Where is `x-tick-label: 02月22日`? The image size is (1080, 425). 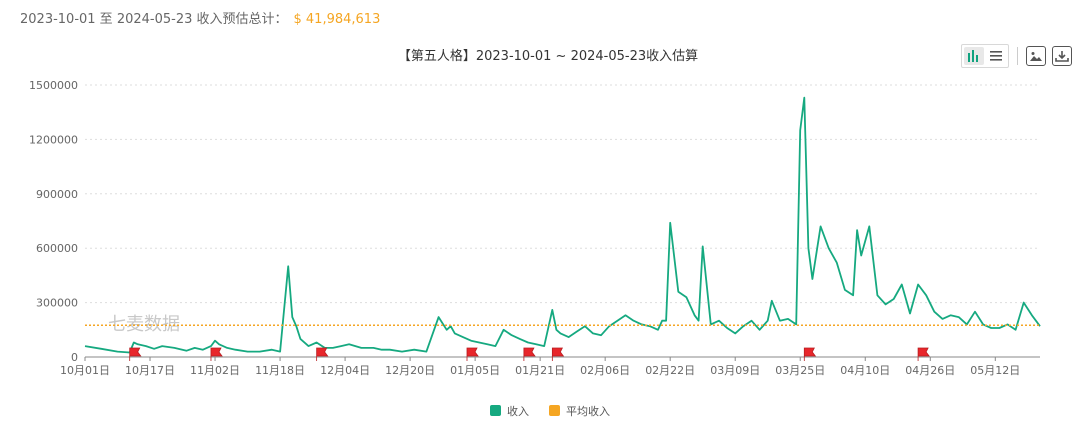 x-tick-label: 02月22日 is located at coordinates (670, 370).